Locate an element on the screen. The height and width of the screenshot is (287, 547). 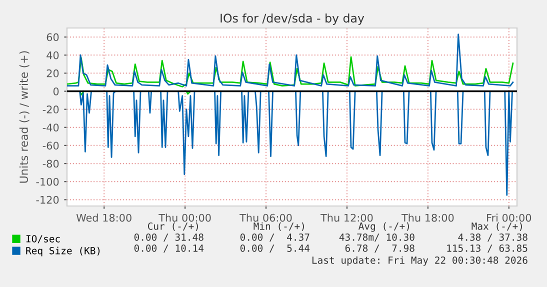
text: Max (-/+) is located at coordinates (497, 226).